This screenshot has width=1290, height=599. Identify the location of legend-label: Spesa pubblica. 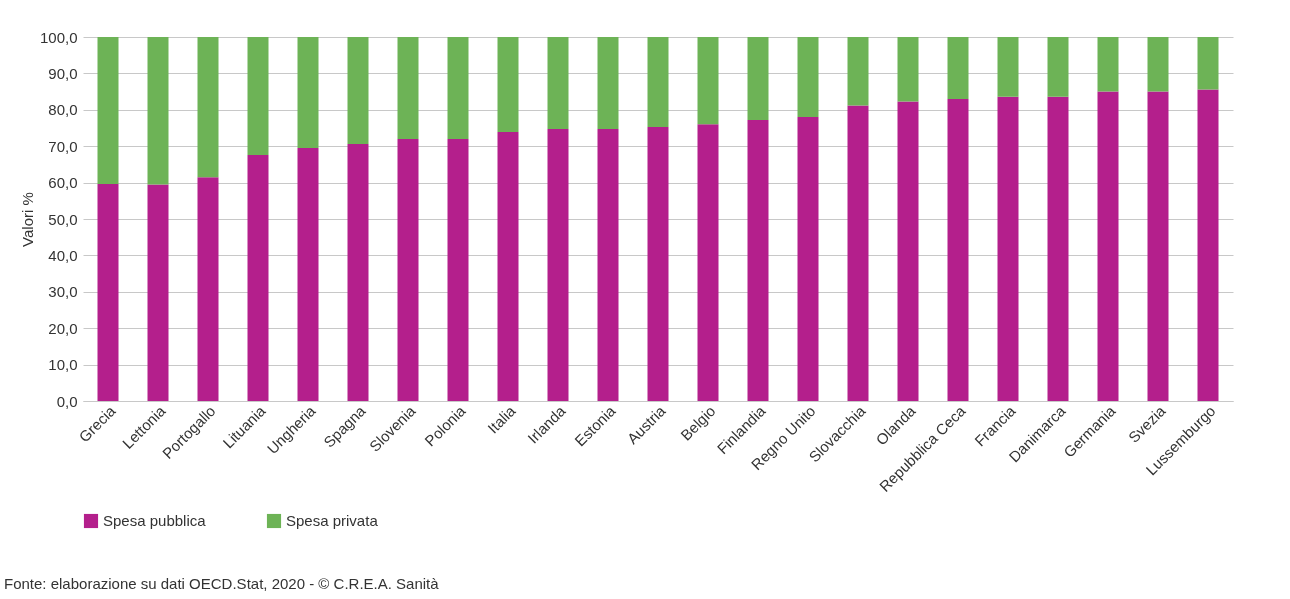
(155, 520).